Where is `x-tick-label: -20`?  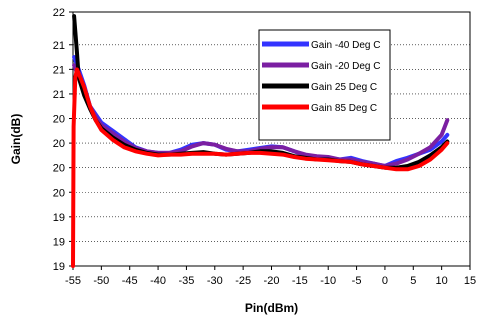 x-tick-label: -20 is located at coordinates (272, 281).